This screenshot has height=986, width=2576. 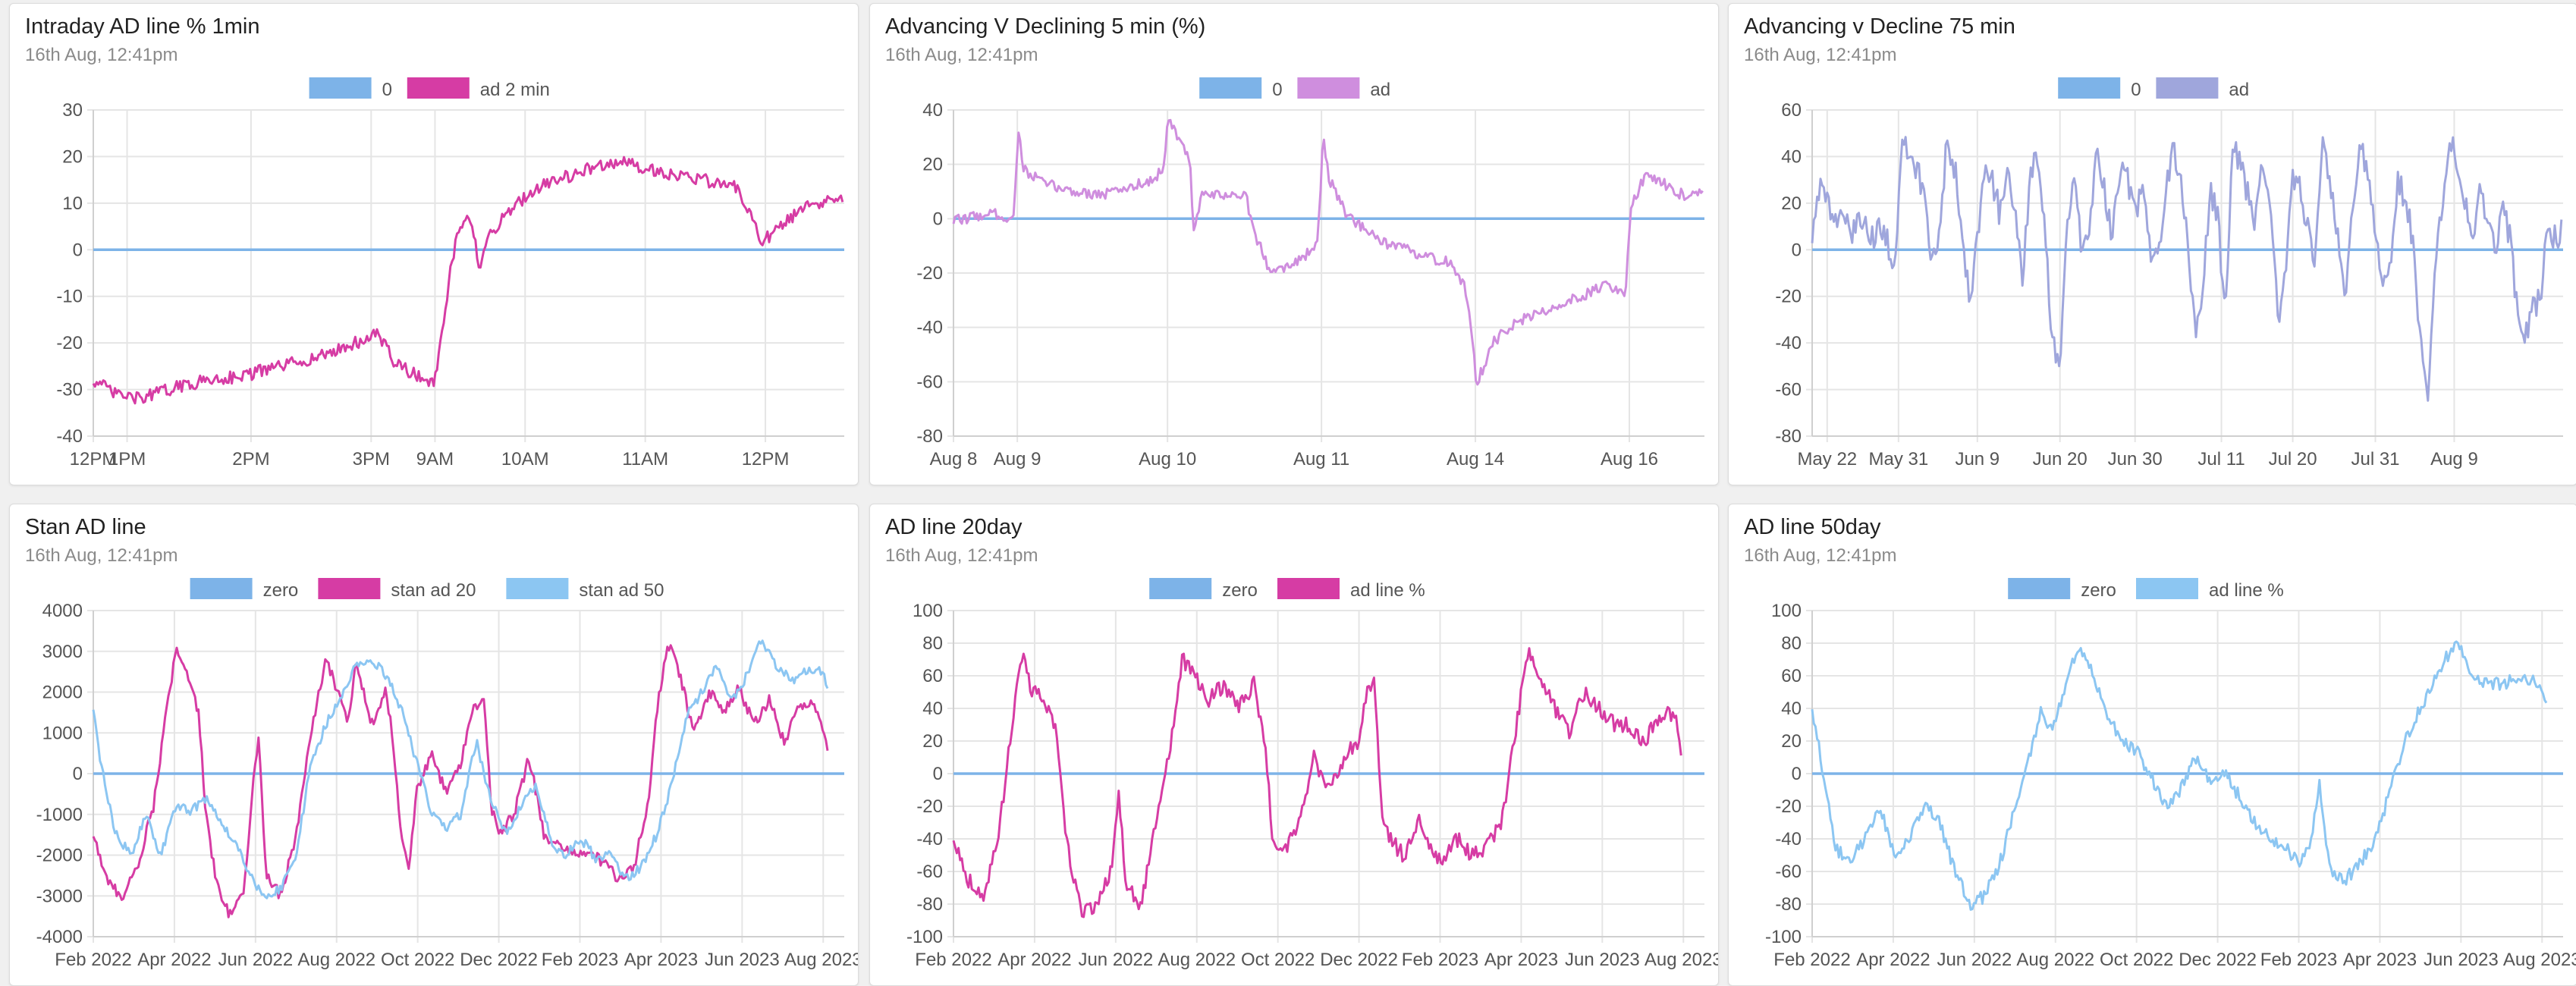 I want to click on x-tick-label: Aug 16, so click(x=1629, y=459).